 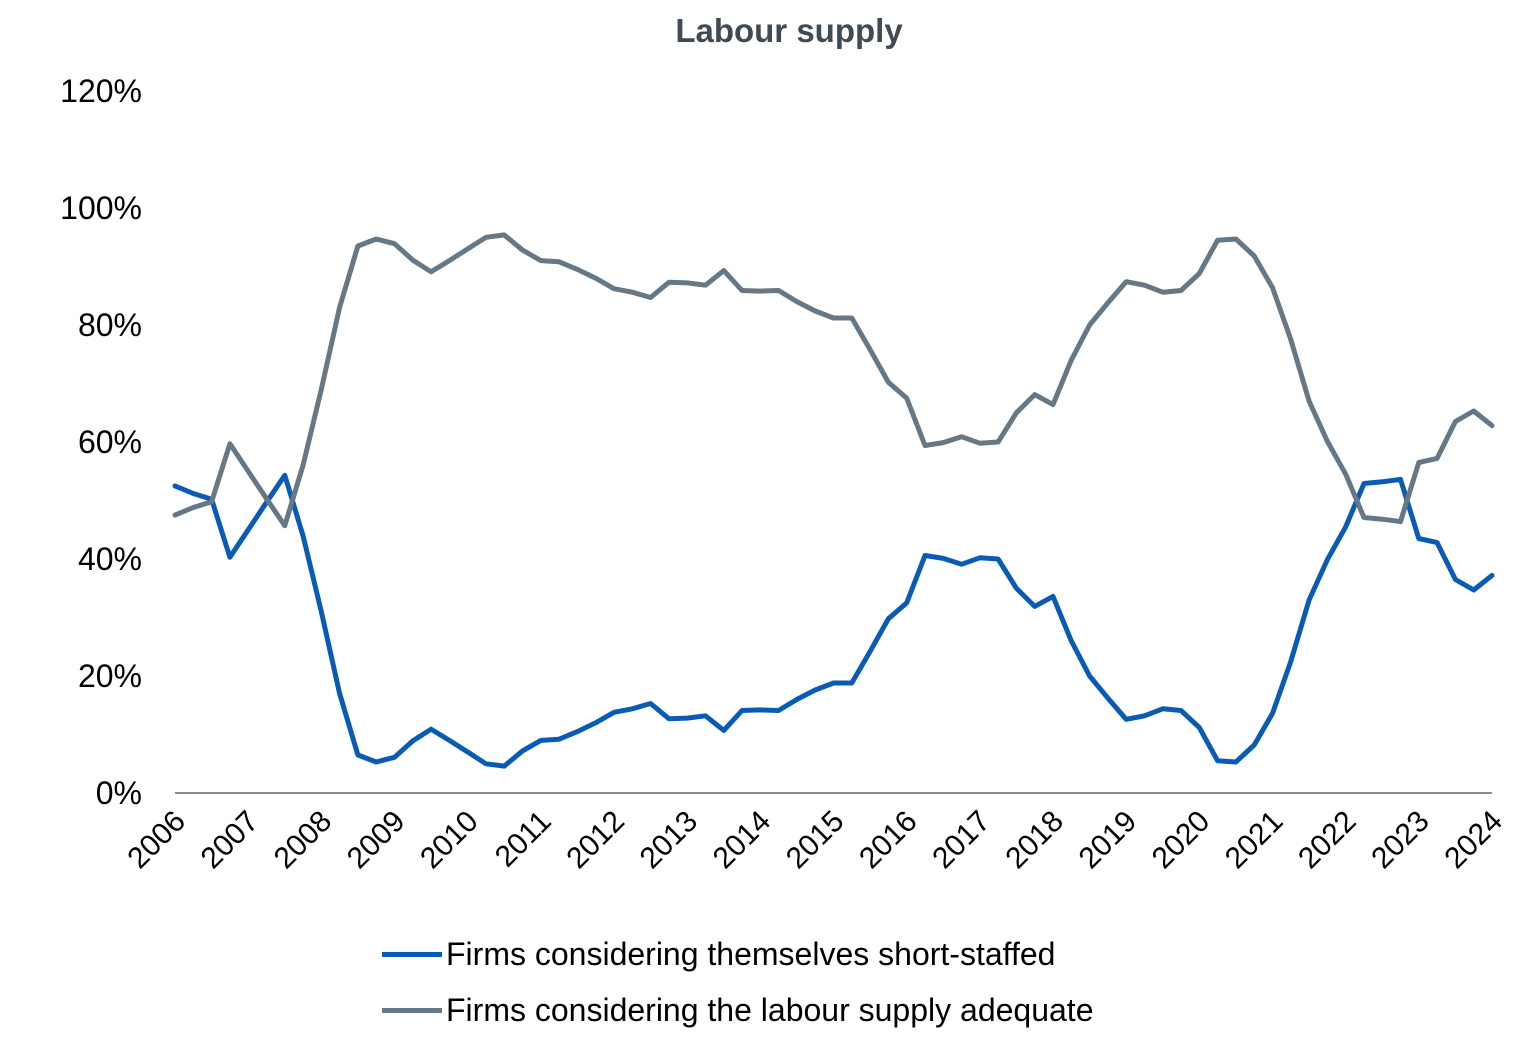 What do you see at coordinates (523, 839) in the screenshot?
I see `x-tick-label: 2011` at bounding box center [523, 839].